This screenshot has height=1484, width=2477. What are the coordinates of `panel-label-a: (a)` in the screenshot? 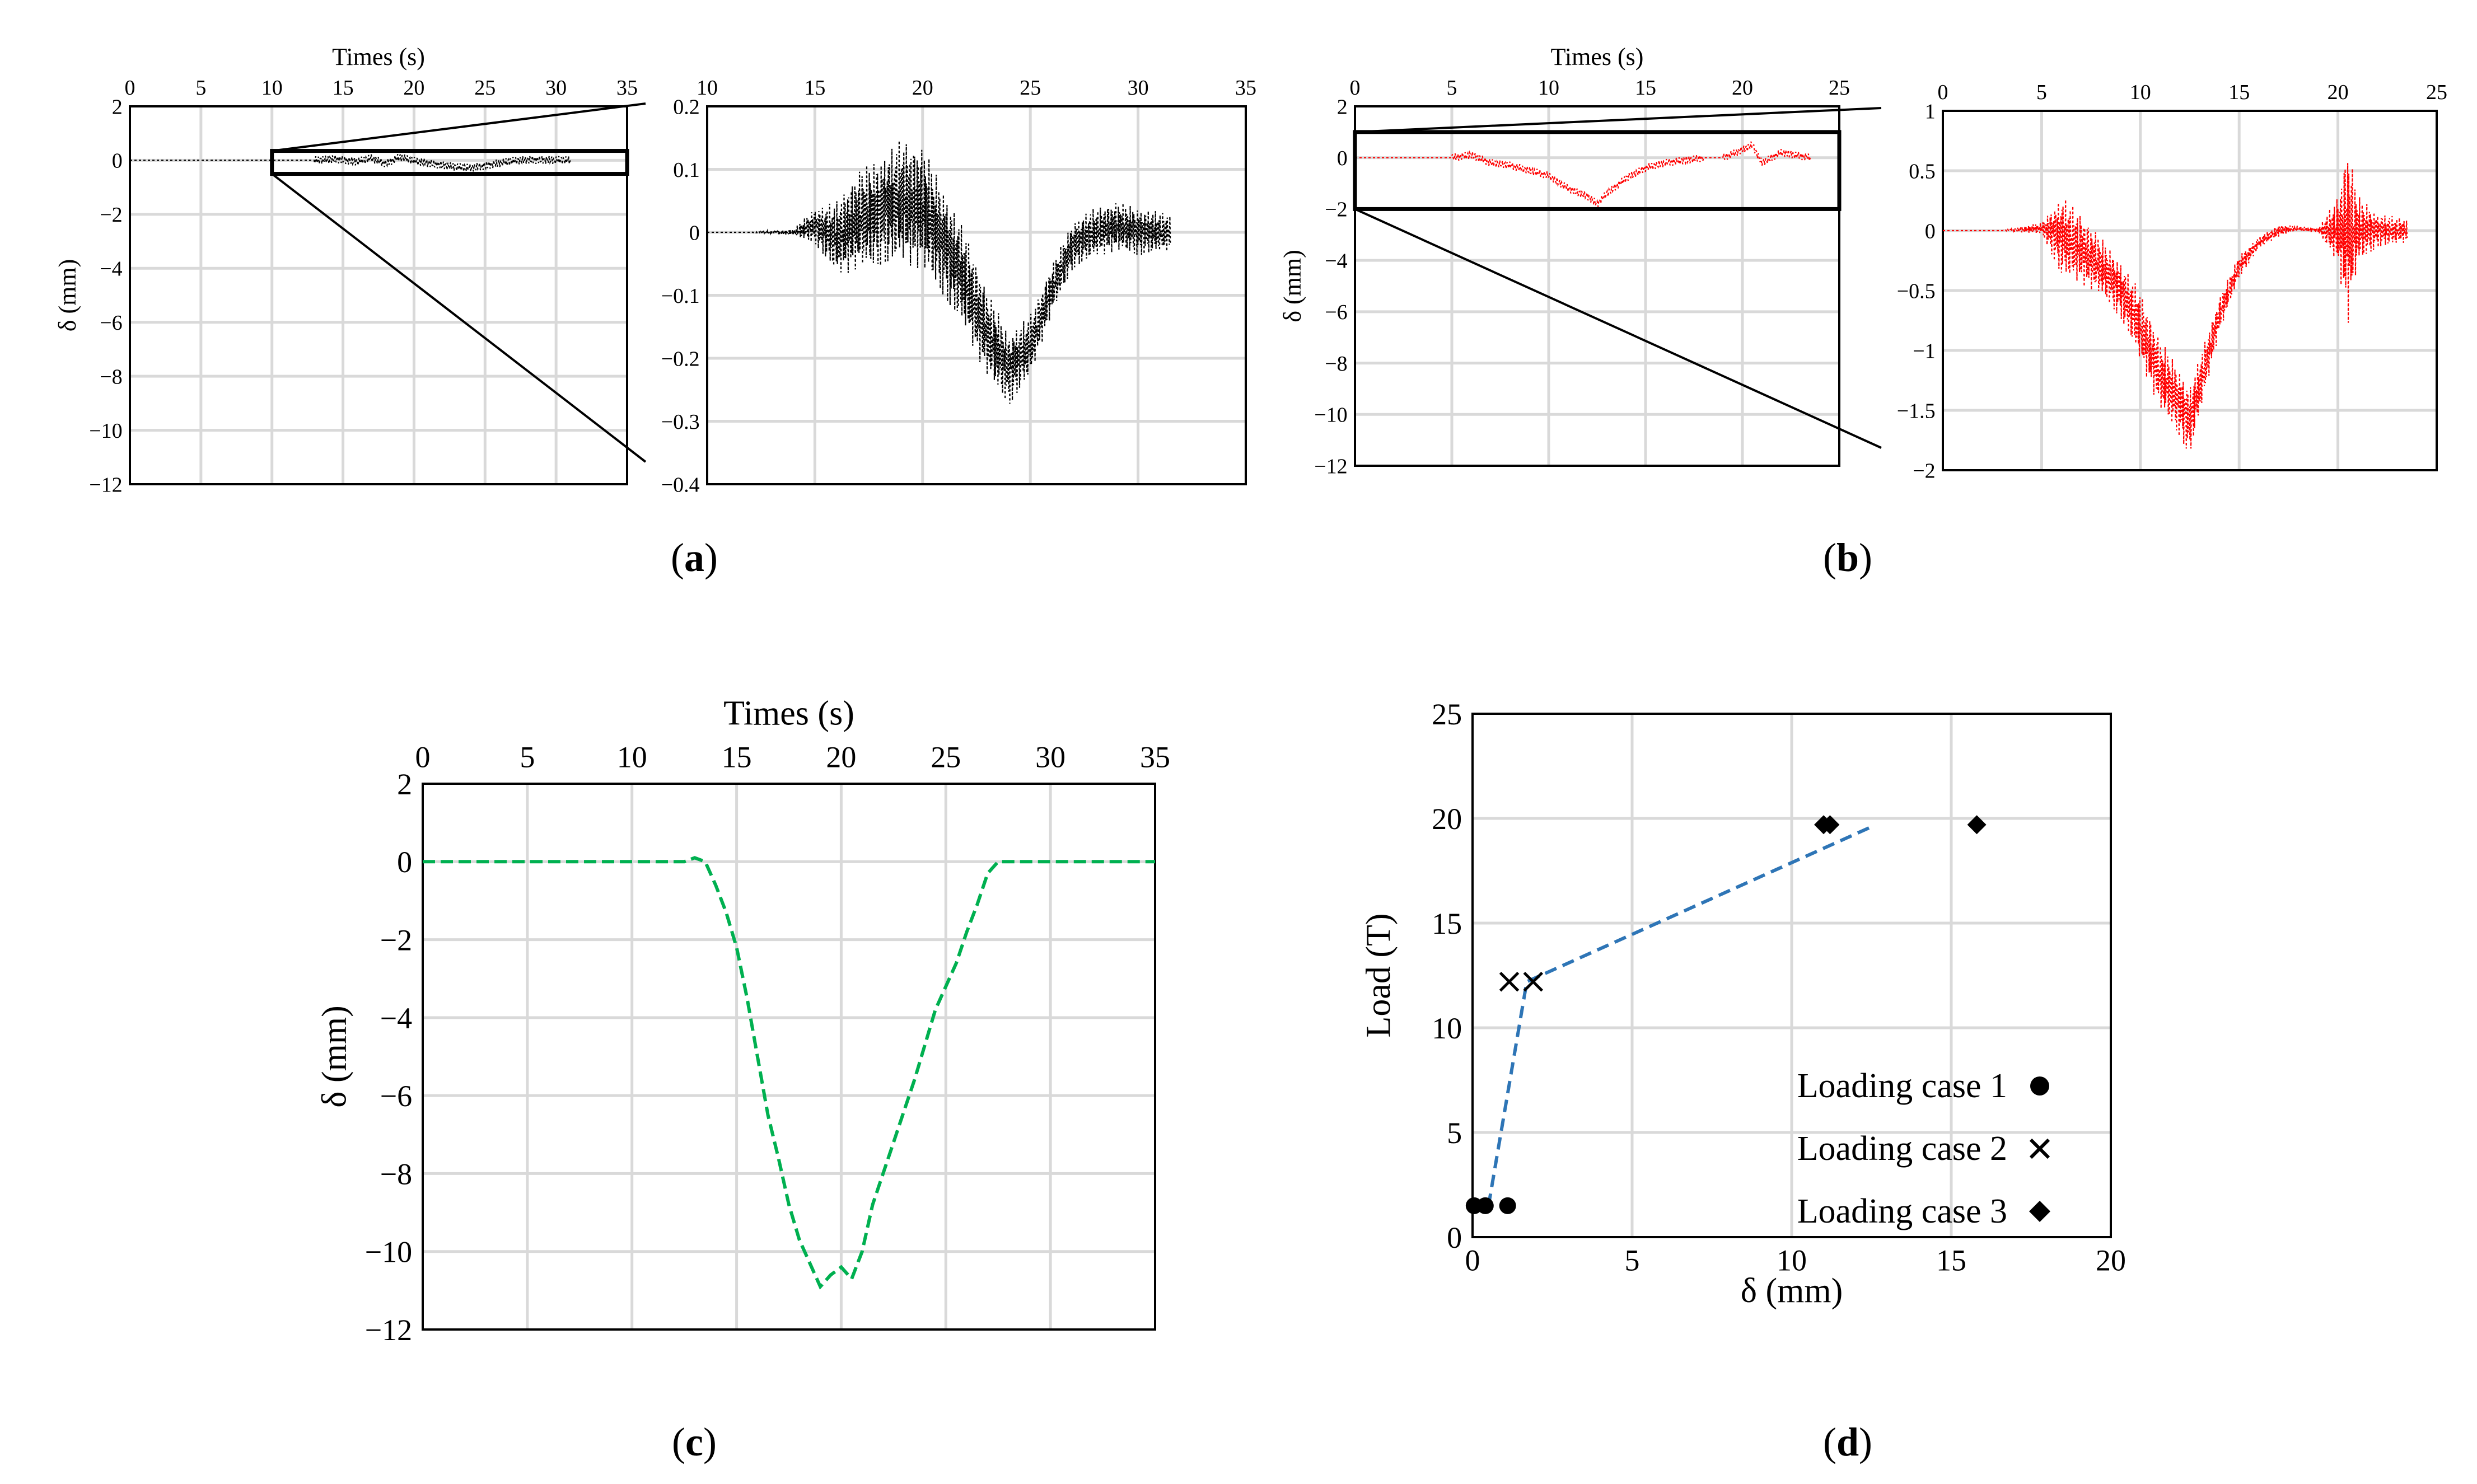 It's located at (694, 557).